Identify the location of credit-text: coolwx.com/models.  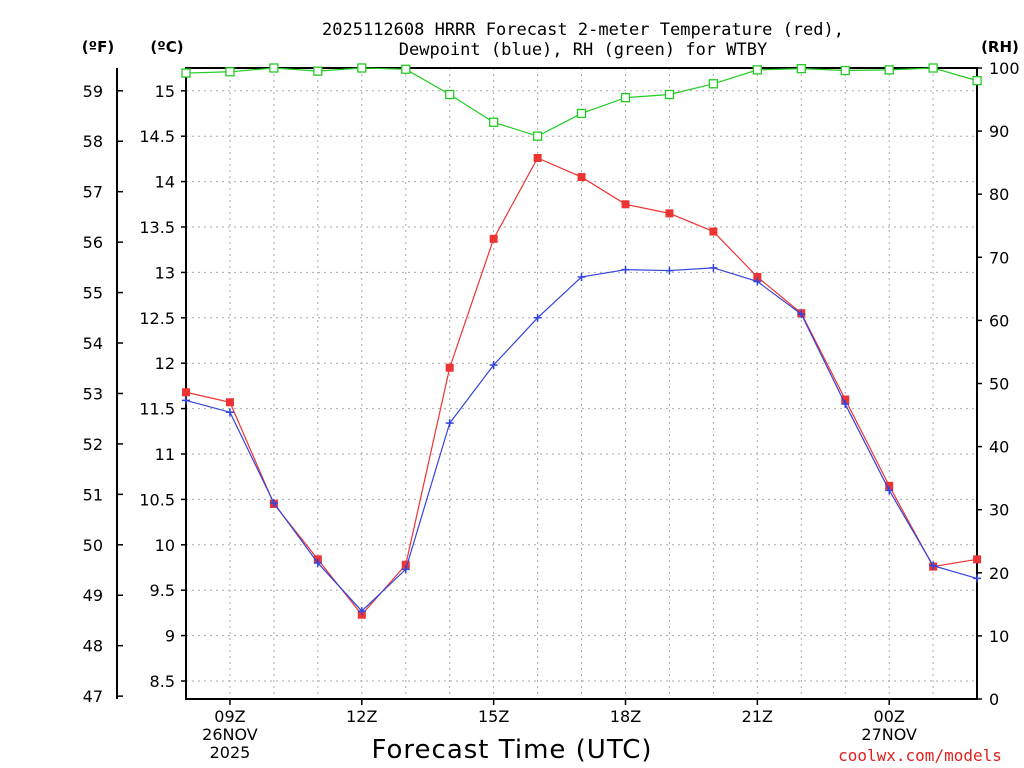
(920, 755).